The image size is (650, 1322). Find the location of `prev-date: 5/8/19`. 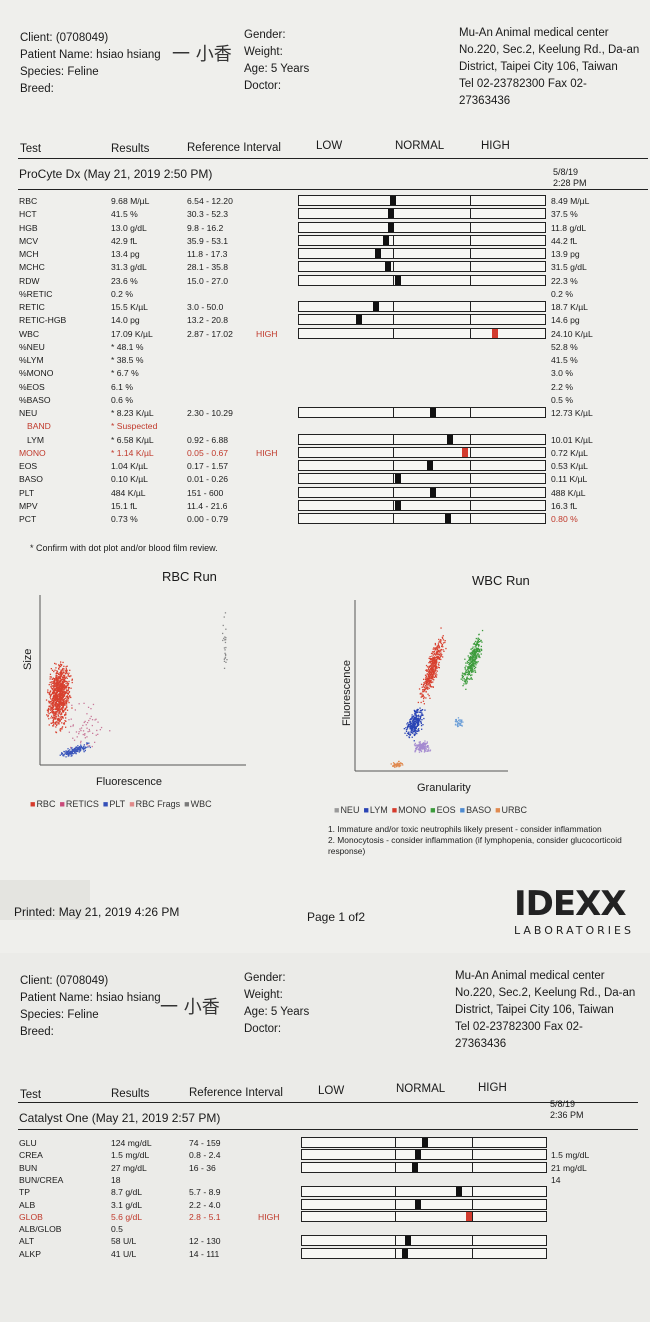

prev-date: 5/8/19 is located at coordinates (566, 172).